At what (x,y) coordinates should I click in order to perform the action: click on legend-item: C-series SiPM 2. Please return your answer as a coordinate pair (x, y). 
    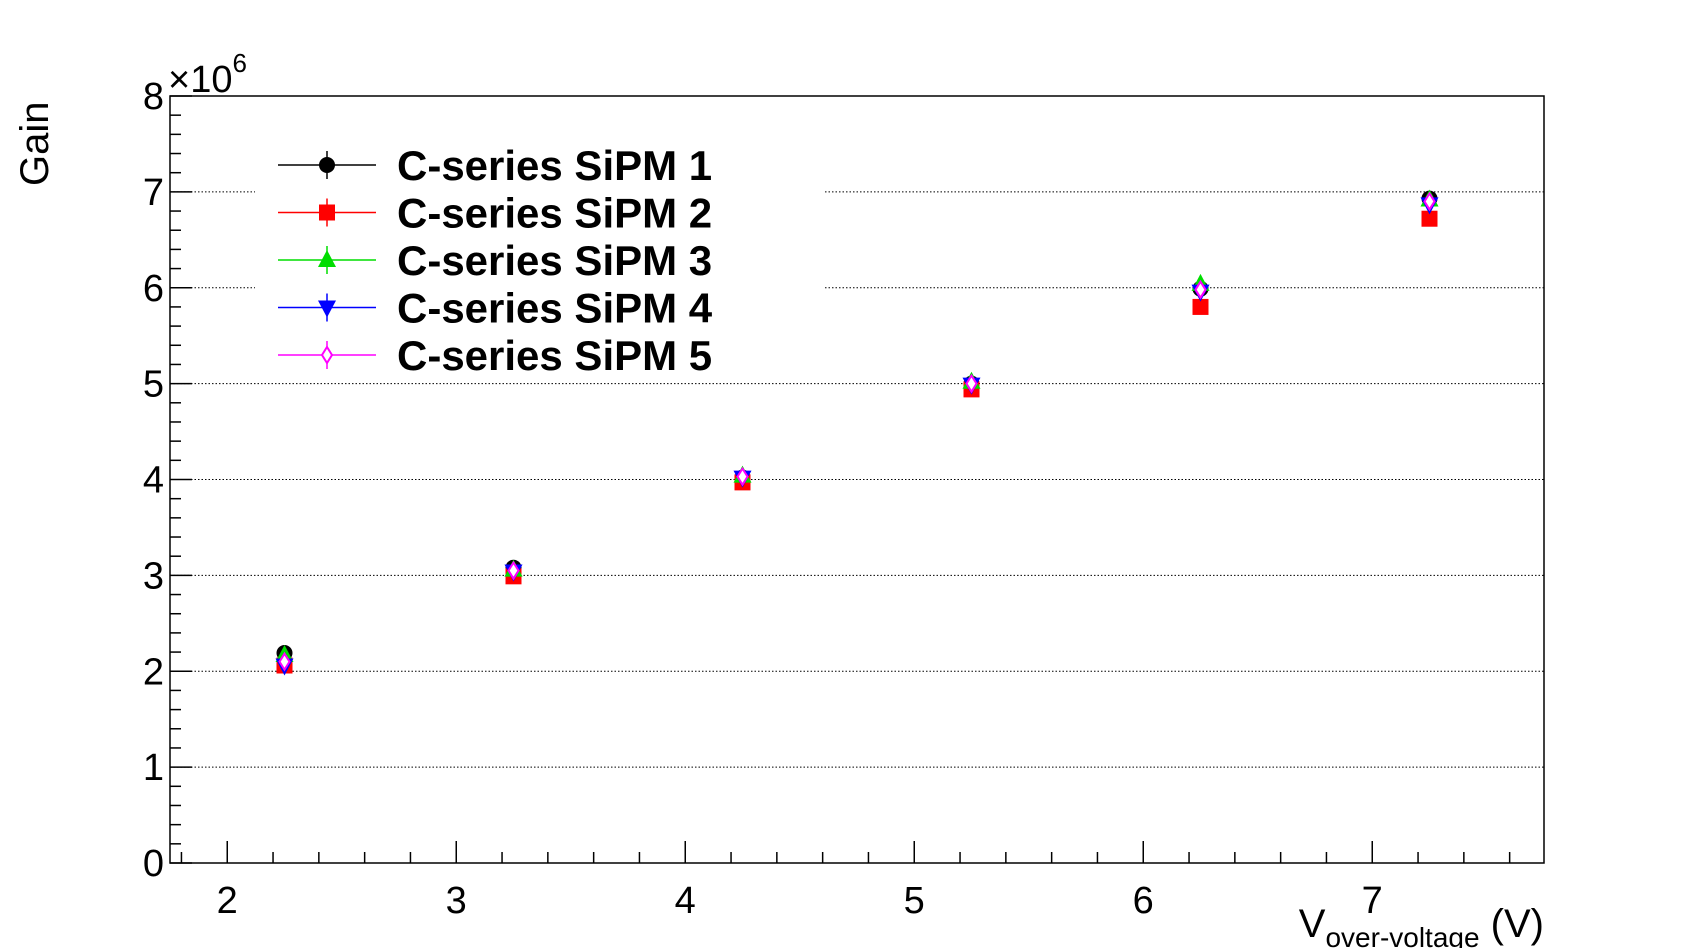
    Looking at the image, I should click on (495, 213).